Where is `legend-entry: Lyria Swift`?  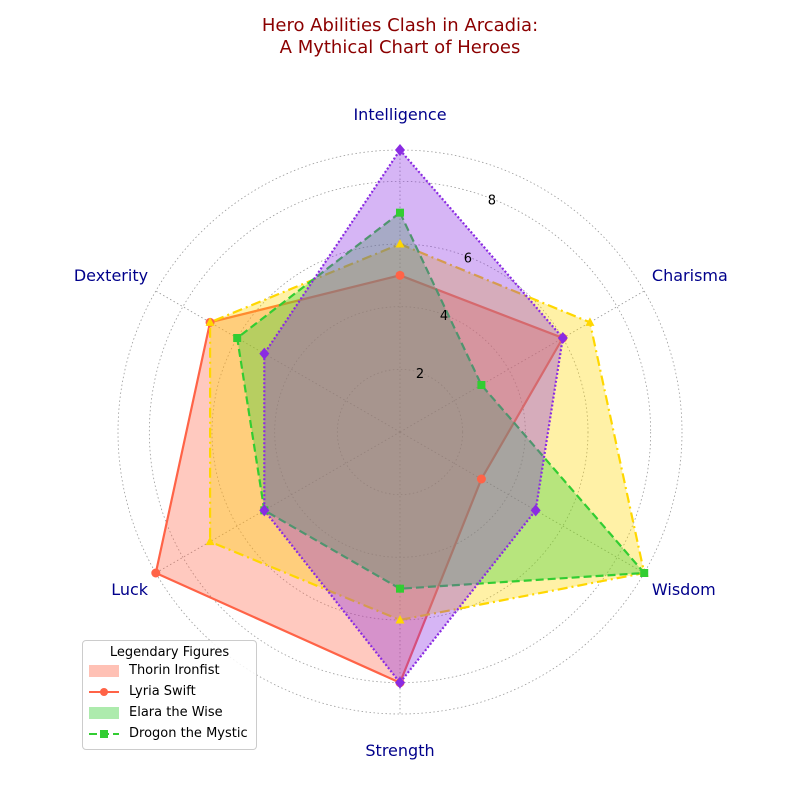
legend-entry: Lyria Swift is located at coordinates (169, 691).